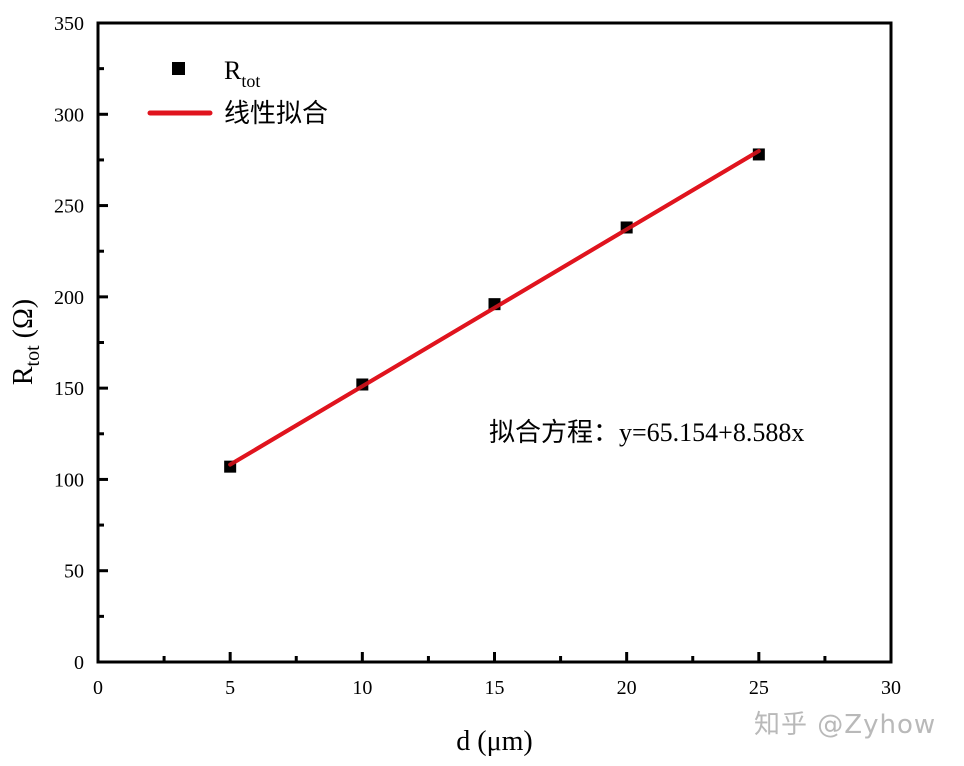 The image size is (964, 766). Describe the element at coordinates (79, 663) in the screenshot. I see `y-tick-label: 0` at that location.